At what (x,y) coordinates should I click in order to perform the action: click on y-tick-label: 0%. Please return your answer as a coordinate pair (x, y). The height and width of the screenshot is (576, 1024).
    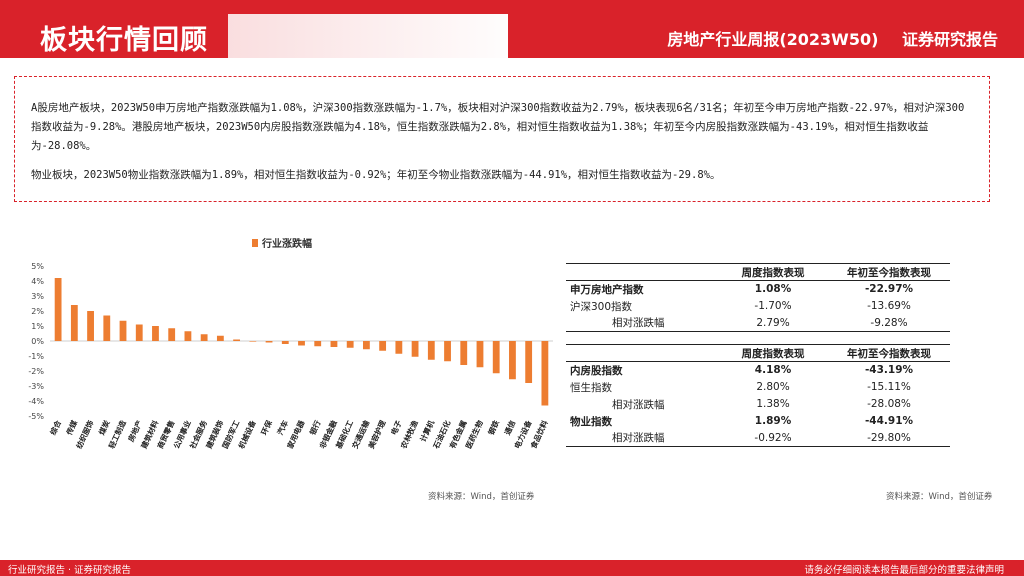
    Looking at the image, I should click on (37, 341).